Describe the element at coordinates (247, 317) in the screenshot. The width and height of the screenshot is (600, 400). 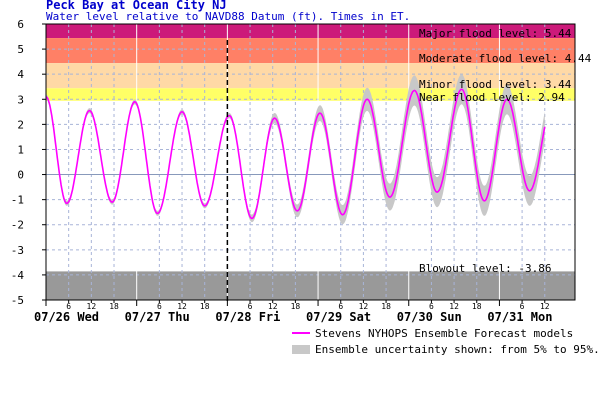
I see `day-label: 07/28 Fri` at that location.